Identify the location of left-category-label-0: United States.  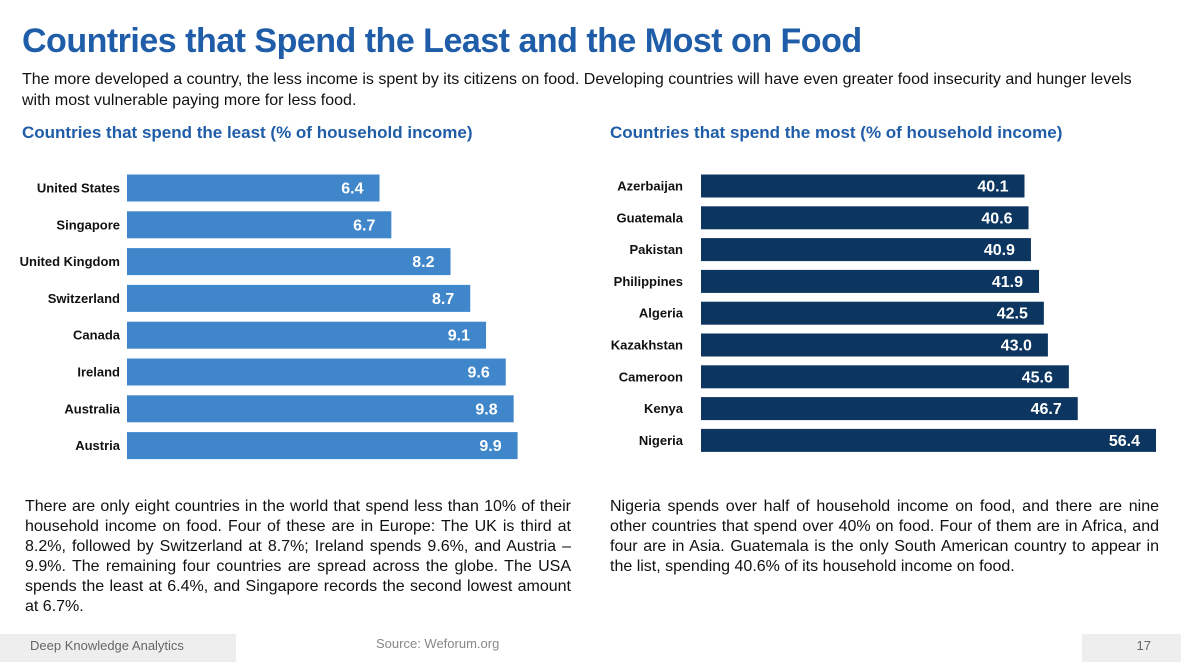
(78, 188).